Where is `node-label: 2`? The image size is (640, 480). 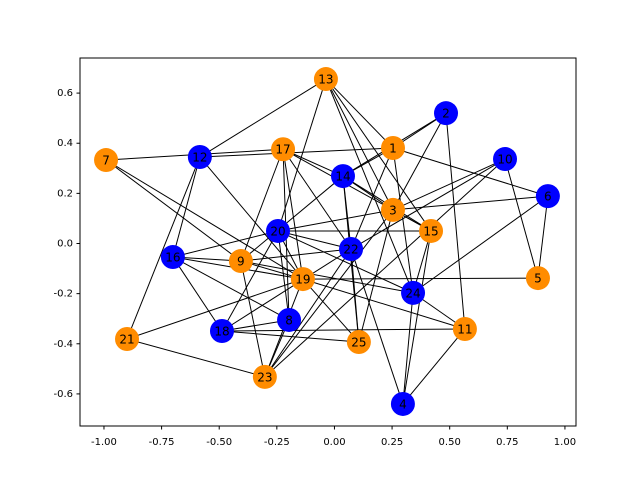
node-label: 2 is located at coordinates (446, 114).